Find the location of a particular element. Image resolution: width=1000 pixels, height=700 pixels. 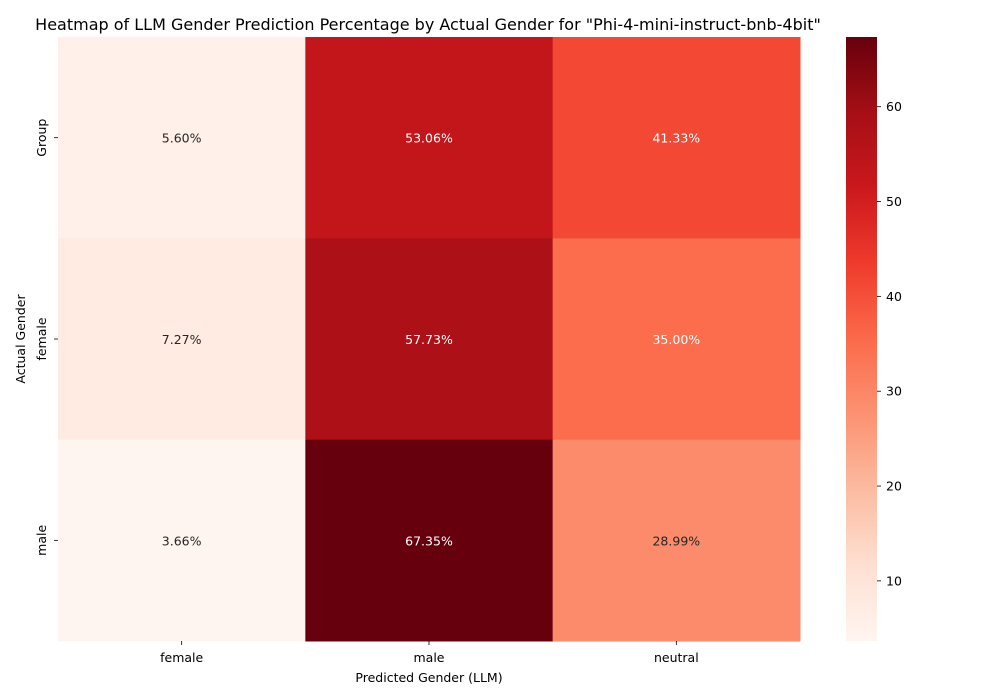

y-axis-ticks: Group female male is located at coordinates (46, 337).